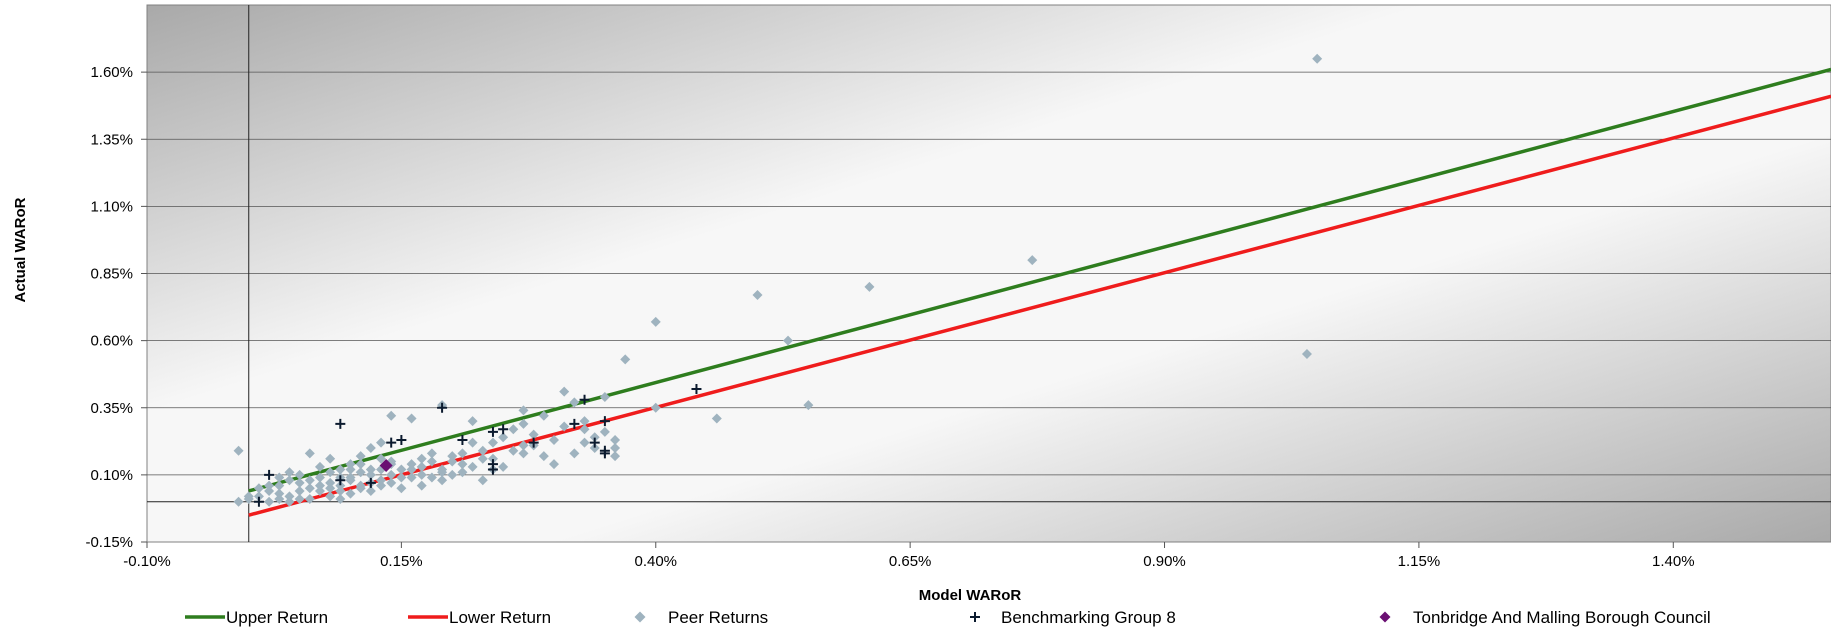 The width and height of the screenshot is (1831, 632). I want to click on legend-label: Benchmarking Group 8, so click(1088, 617).